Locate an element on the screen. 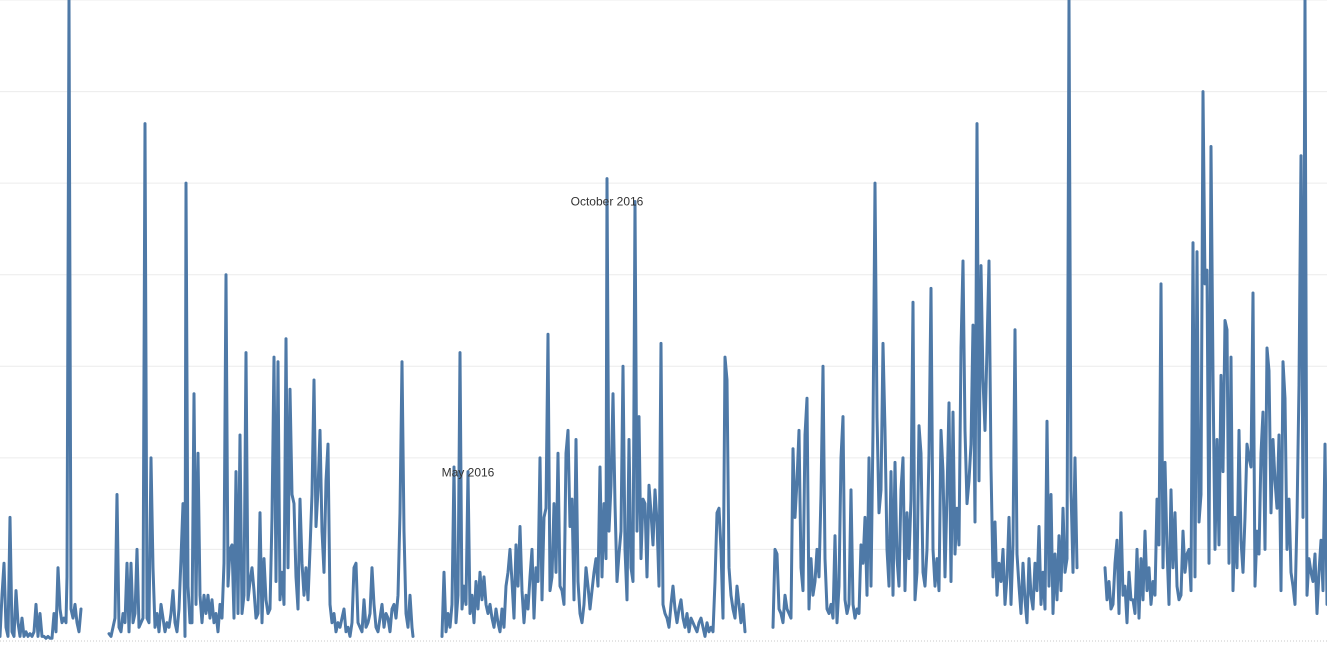 This screenshot has width=1327, height=646. annotation-label: May 2016 is located at coordinates (468, 472).